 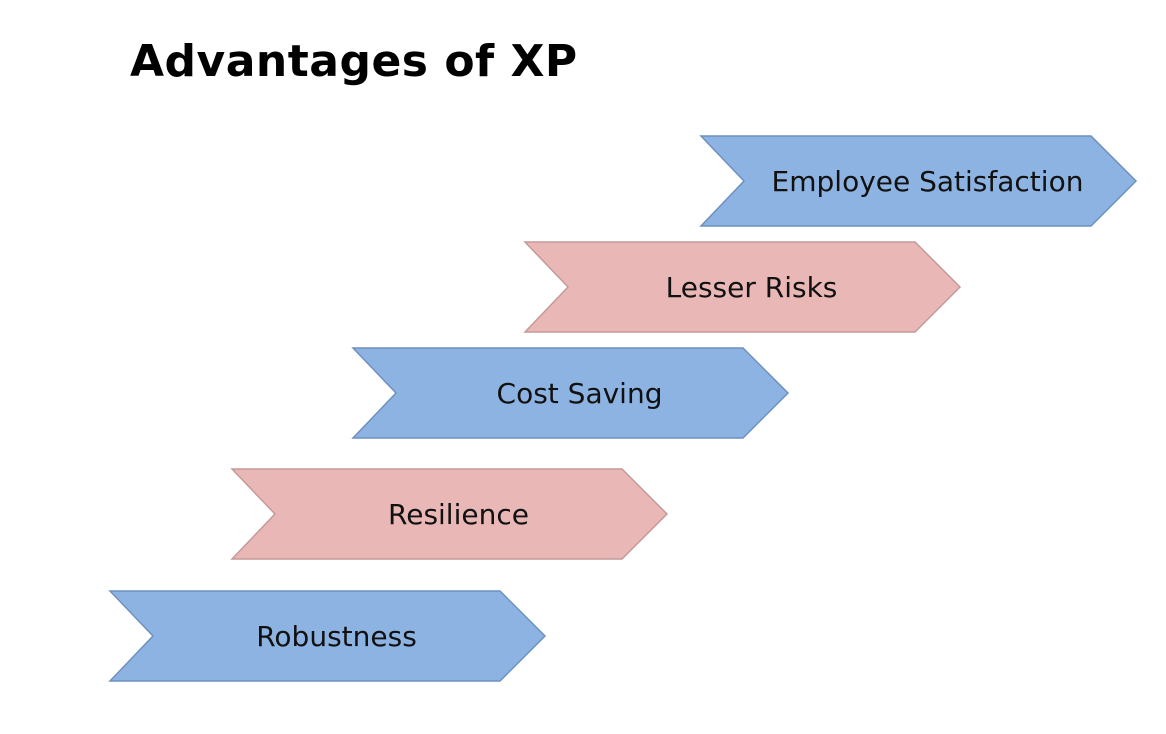 I want to click on chevron-label-resilience: Resilience, so click(x=458, y=514).